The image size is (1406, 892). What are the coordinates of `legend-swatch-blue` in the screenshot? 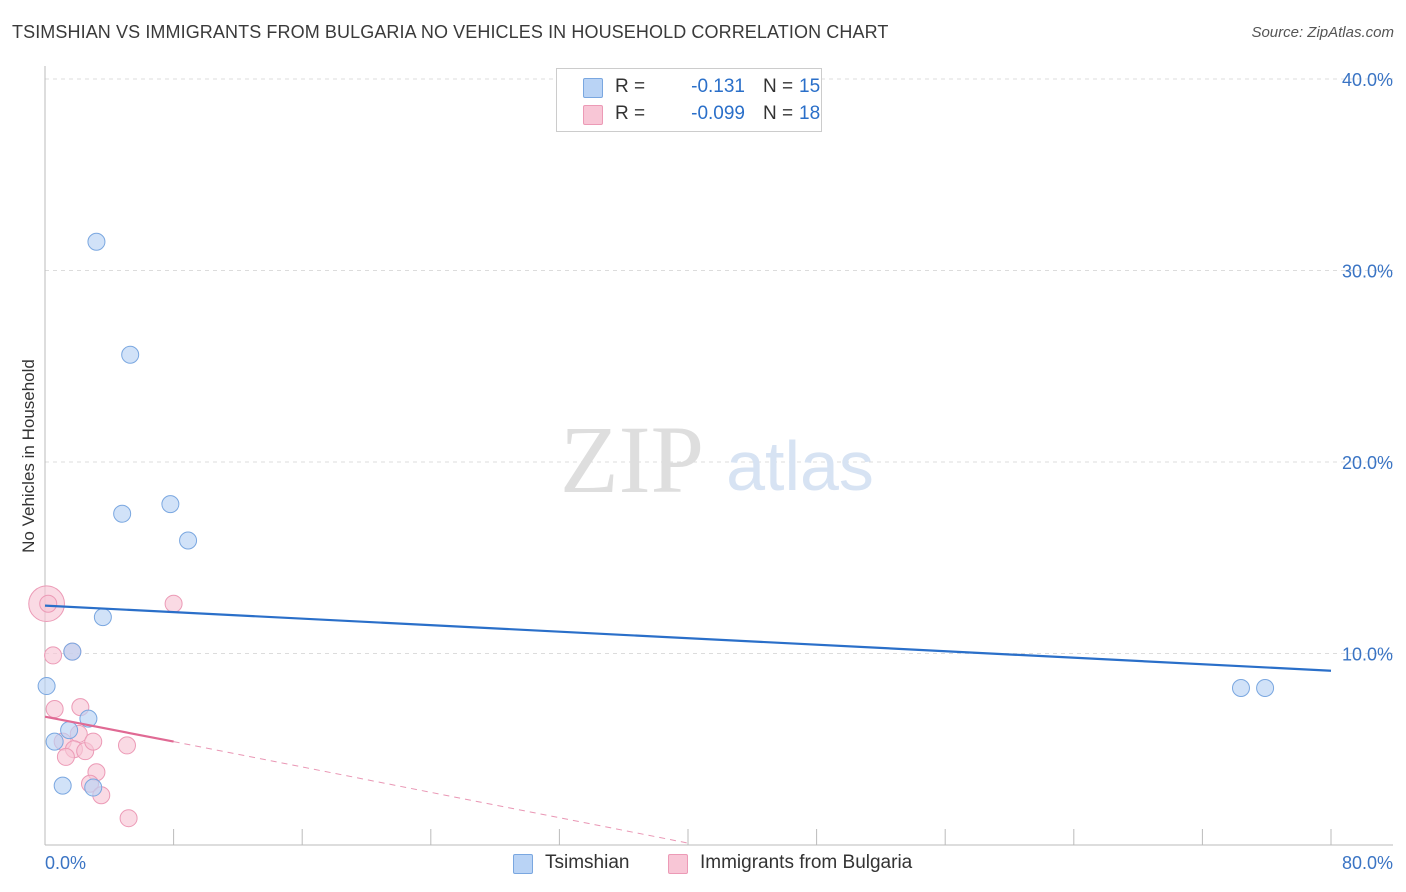 It's located at (593, 88).